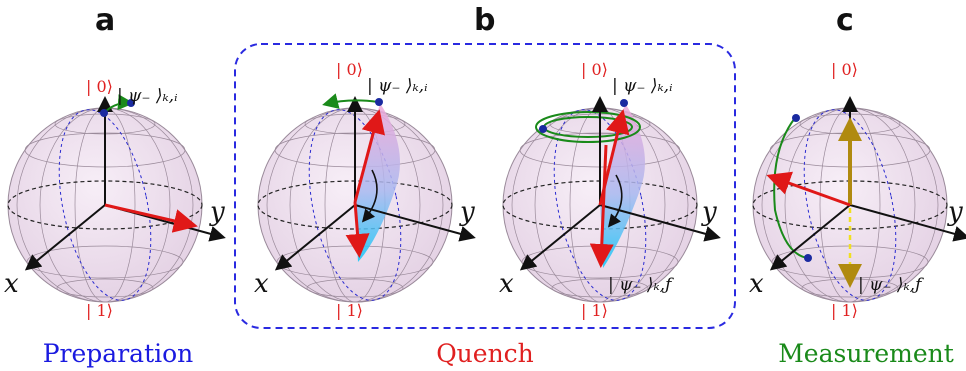  Describe the element at coordinates (11, 284) in the screenshot. I see `sphere-a-x-label: x` at that location.